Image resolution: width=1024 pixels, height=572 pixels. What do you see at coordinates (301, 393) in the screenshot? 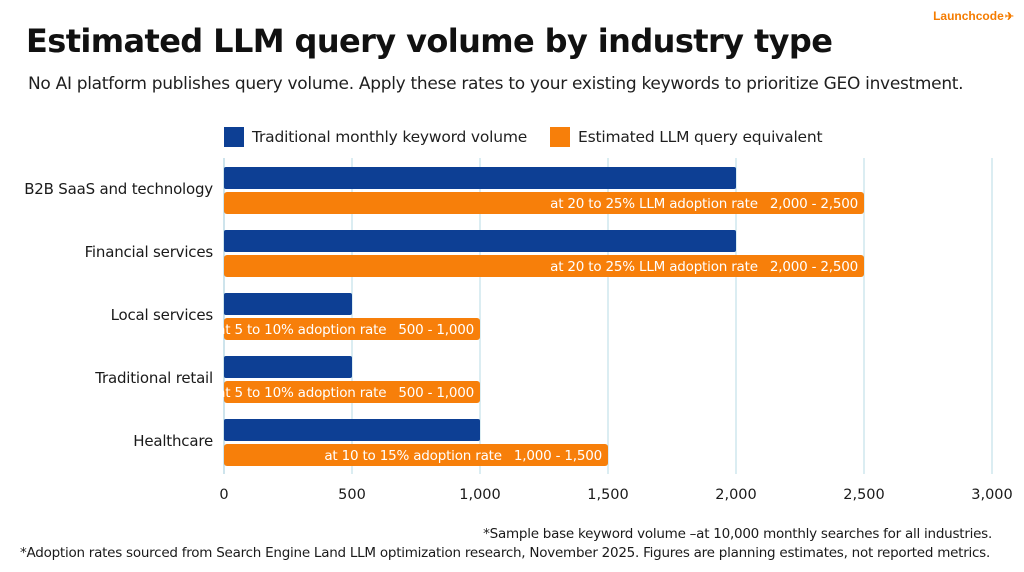
I see `data-label-rate-3: at 5 to 10% adoption rate` at bounding box center [301, 393].